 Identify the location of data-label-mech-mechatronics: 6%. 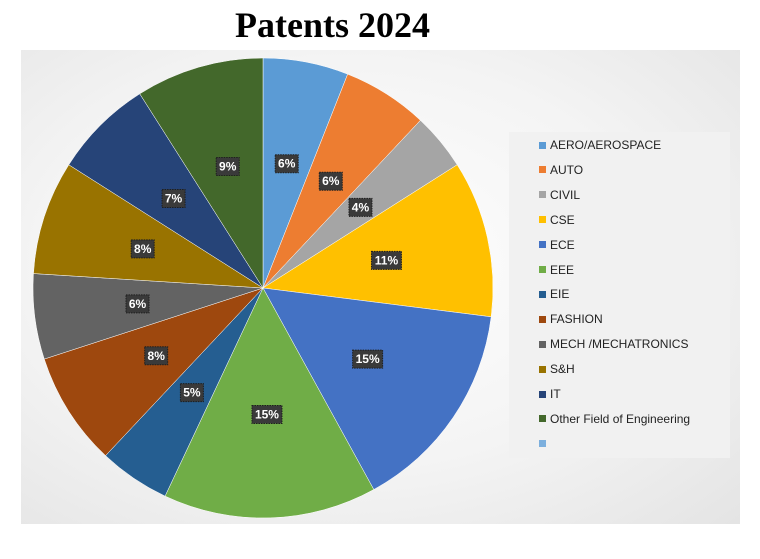
(137, 304).